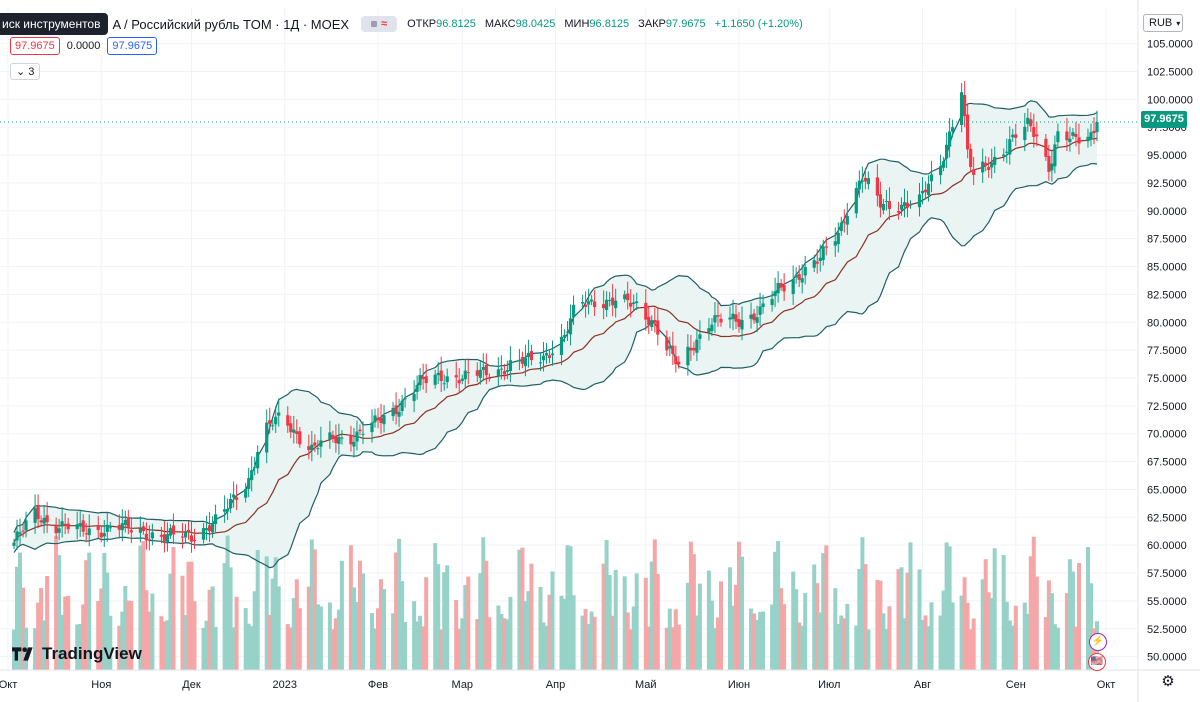 The image size is (1200, 702). What do you see at coordinates (1098, 642) in the screenshot?
I see `lightning-icon: ⚡` at bounding box center [1098, 642].